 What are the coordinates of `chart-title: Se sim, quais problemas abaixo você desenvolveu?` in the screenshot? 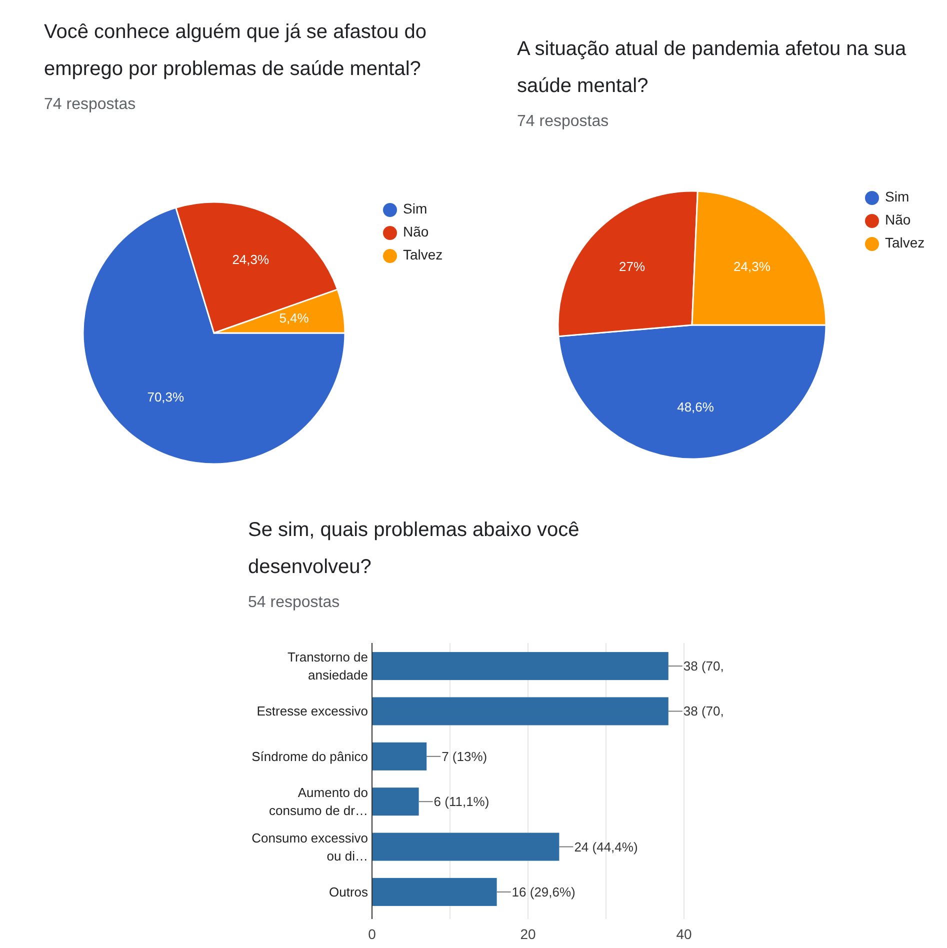 It's located at (414, 548).